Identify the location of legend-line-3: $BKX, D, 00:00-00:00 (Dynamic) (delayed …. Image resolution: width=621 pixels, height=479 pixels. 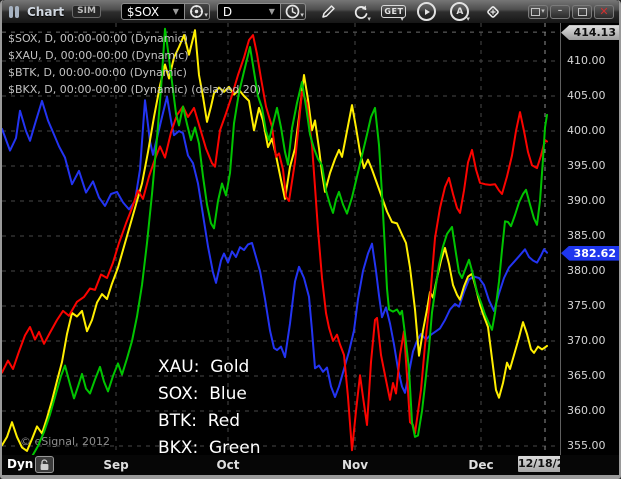
(135, 89).